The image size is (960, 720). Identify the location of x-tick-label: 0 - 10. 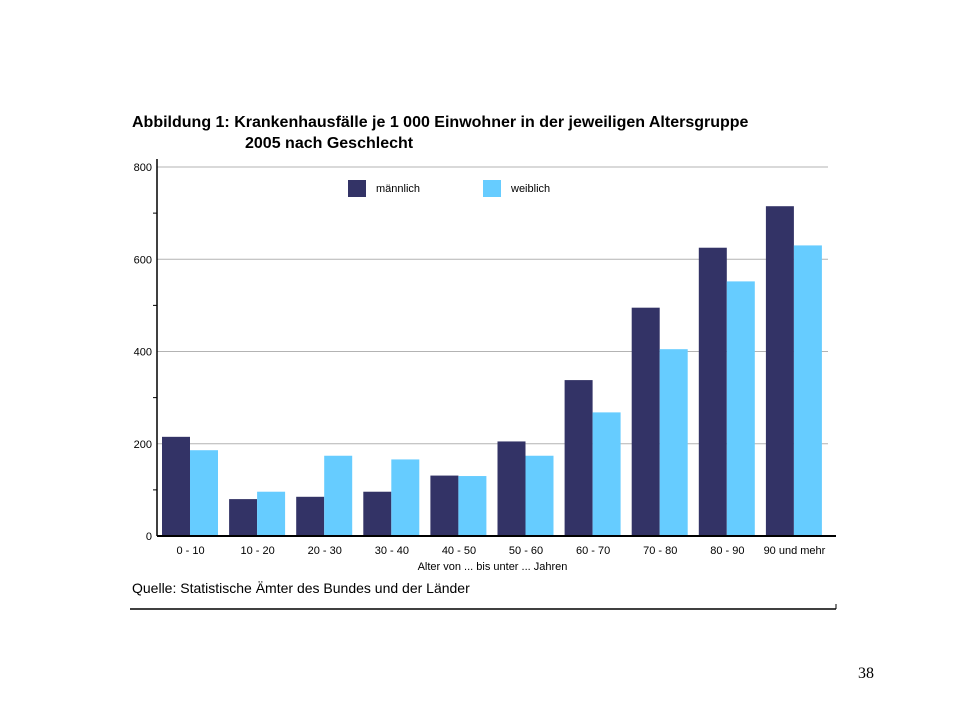
(190, 551).